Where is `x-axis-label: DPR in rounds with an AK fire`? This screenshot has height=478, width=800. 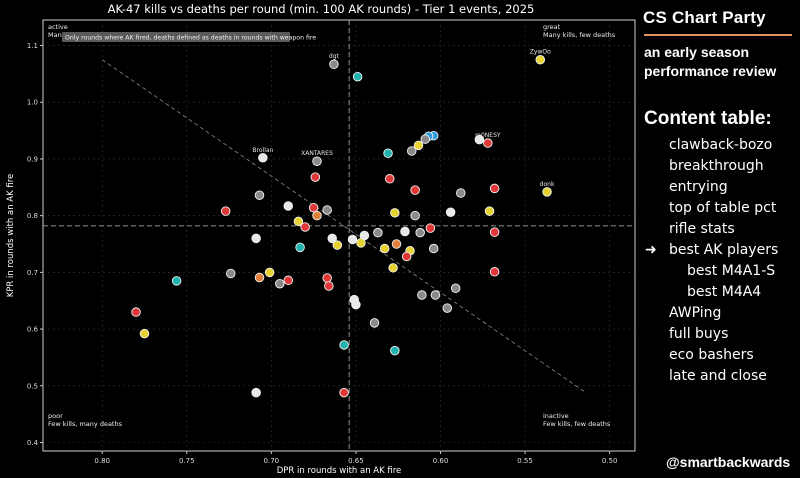 x-axis-label: DPR in rounds with an AK fire is located at coordinates (339, 471).